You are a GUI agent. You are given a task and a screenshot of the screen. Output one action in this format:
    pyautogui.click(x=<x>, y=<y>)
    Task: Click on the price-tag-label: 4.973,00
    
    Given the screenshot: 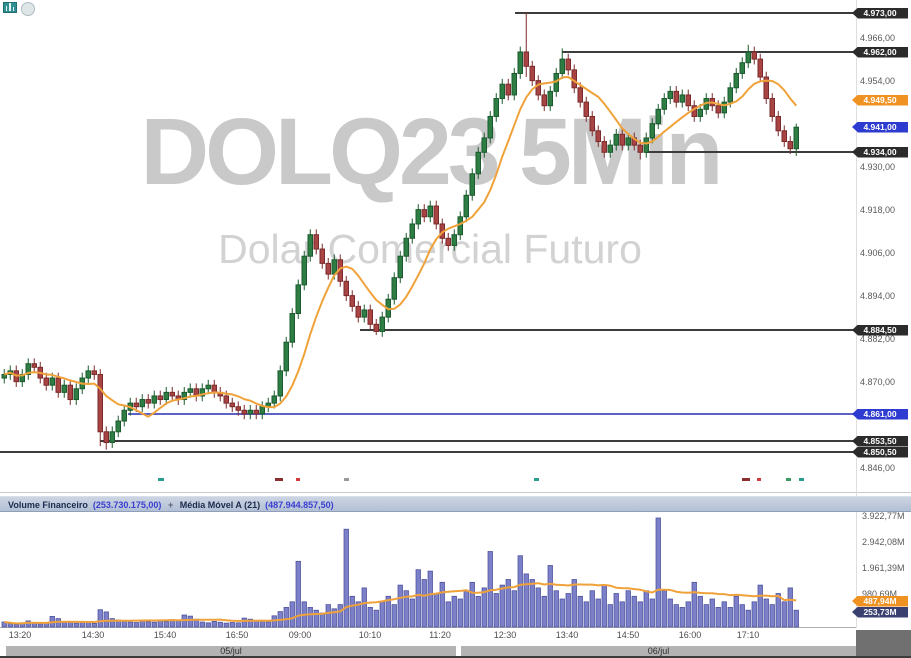 What is the action you would take?
    pyautogui.click(x=880, y=13)
    